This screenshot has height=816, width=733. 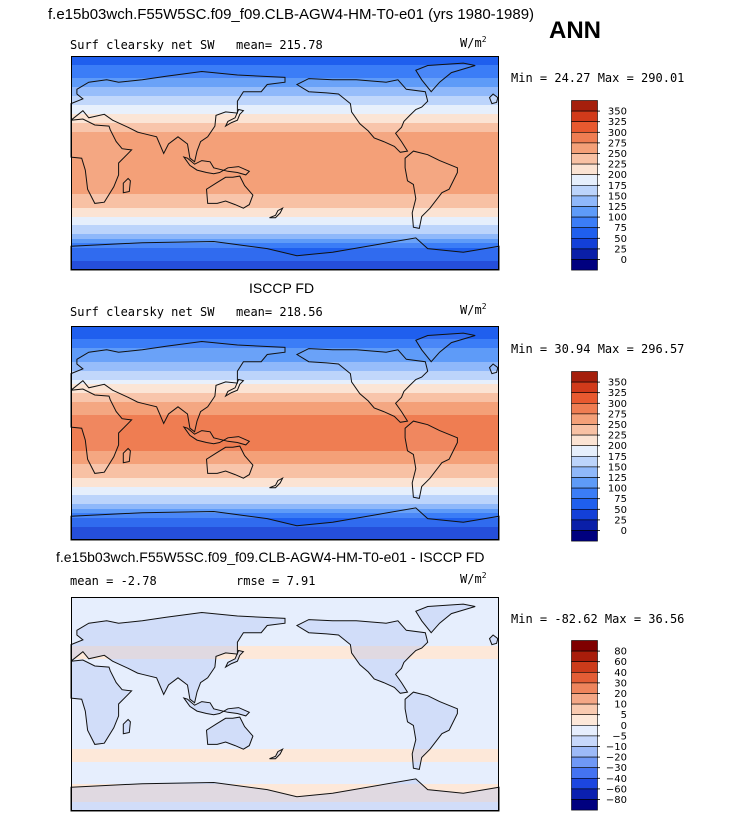 What do you see at coordinates (473, 309) in the screenshot?
I see `panel2-units: W/m2` at bounding box center [473, 309].